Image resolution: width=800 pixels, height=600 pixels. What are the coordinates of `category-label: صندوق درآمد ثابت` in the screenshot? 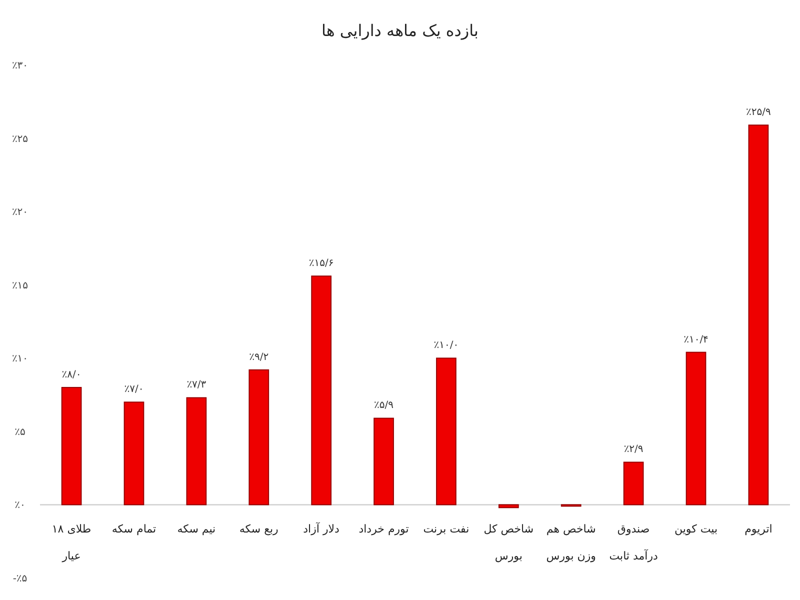 It's located at (633, 542).